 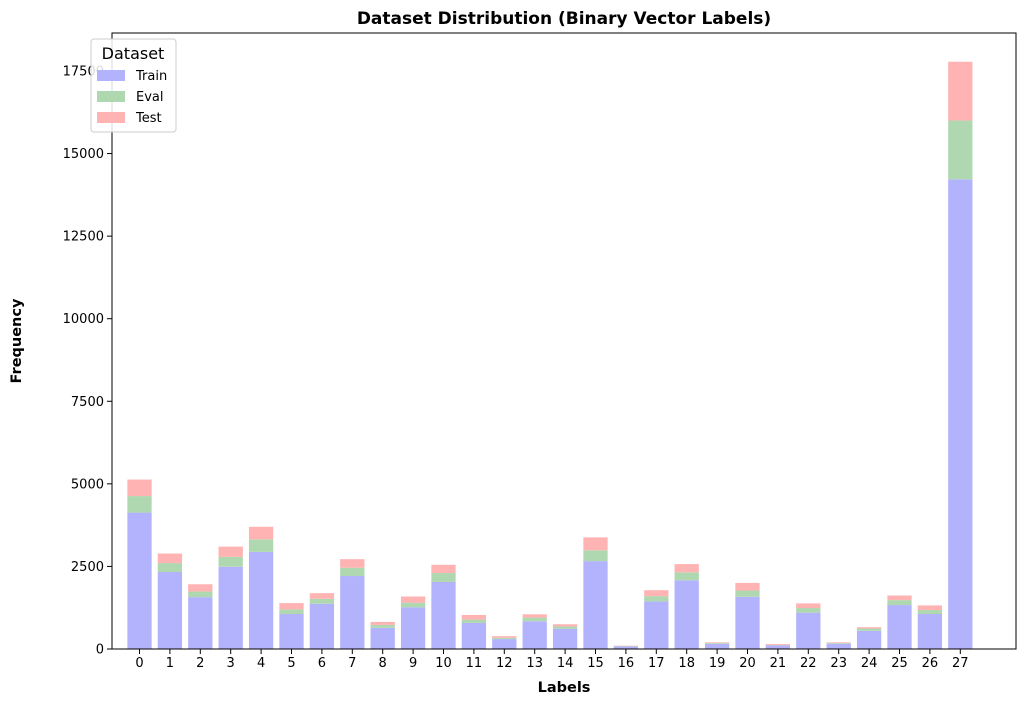 What do you see at coordinates (717, 663) in the screenshot?
I see `x-tick-label-19: 19` at bounding box center [717, 663].